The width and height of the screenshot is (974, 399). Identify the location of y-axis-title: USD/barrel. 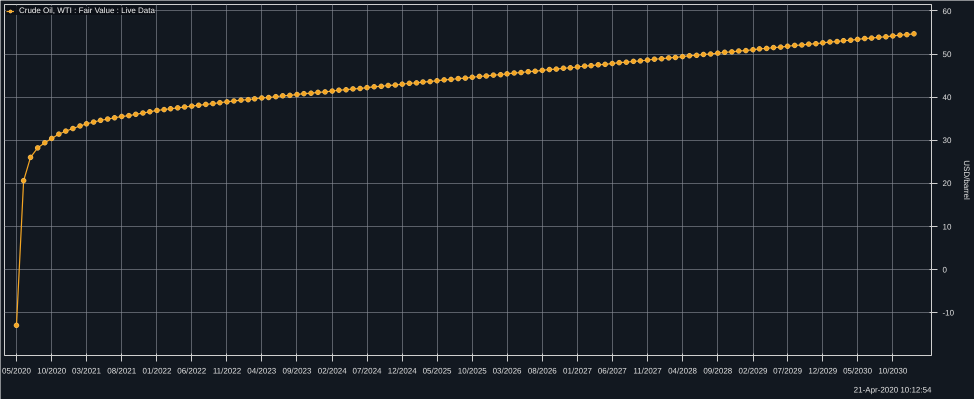
(967, 180).